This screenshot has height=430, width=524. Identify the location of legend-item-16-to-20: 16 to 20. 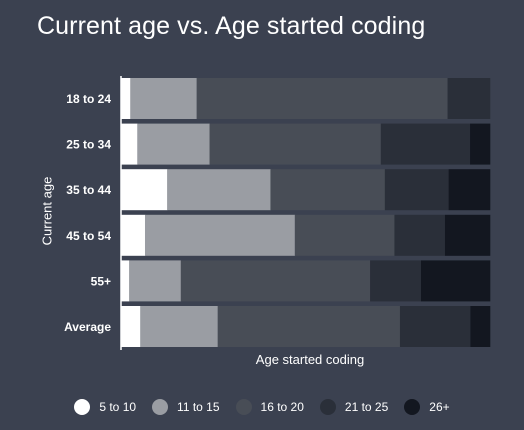
(269, 407).